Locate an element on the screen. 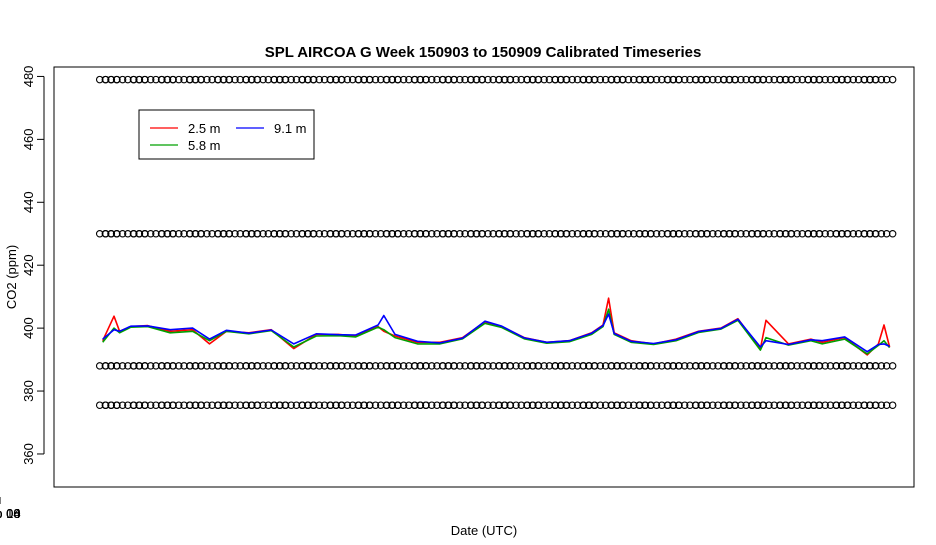  legend-label: 5.8 m is located at coordinates (204, 145).